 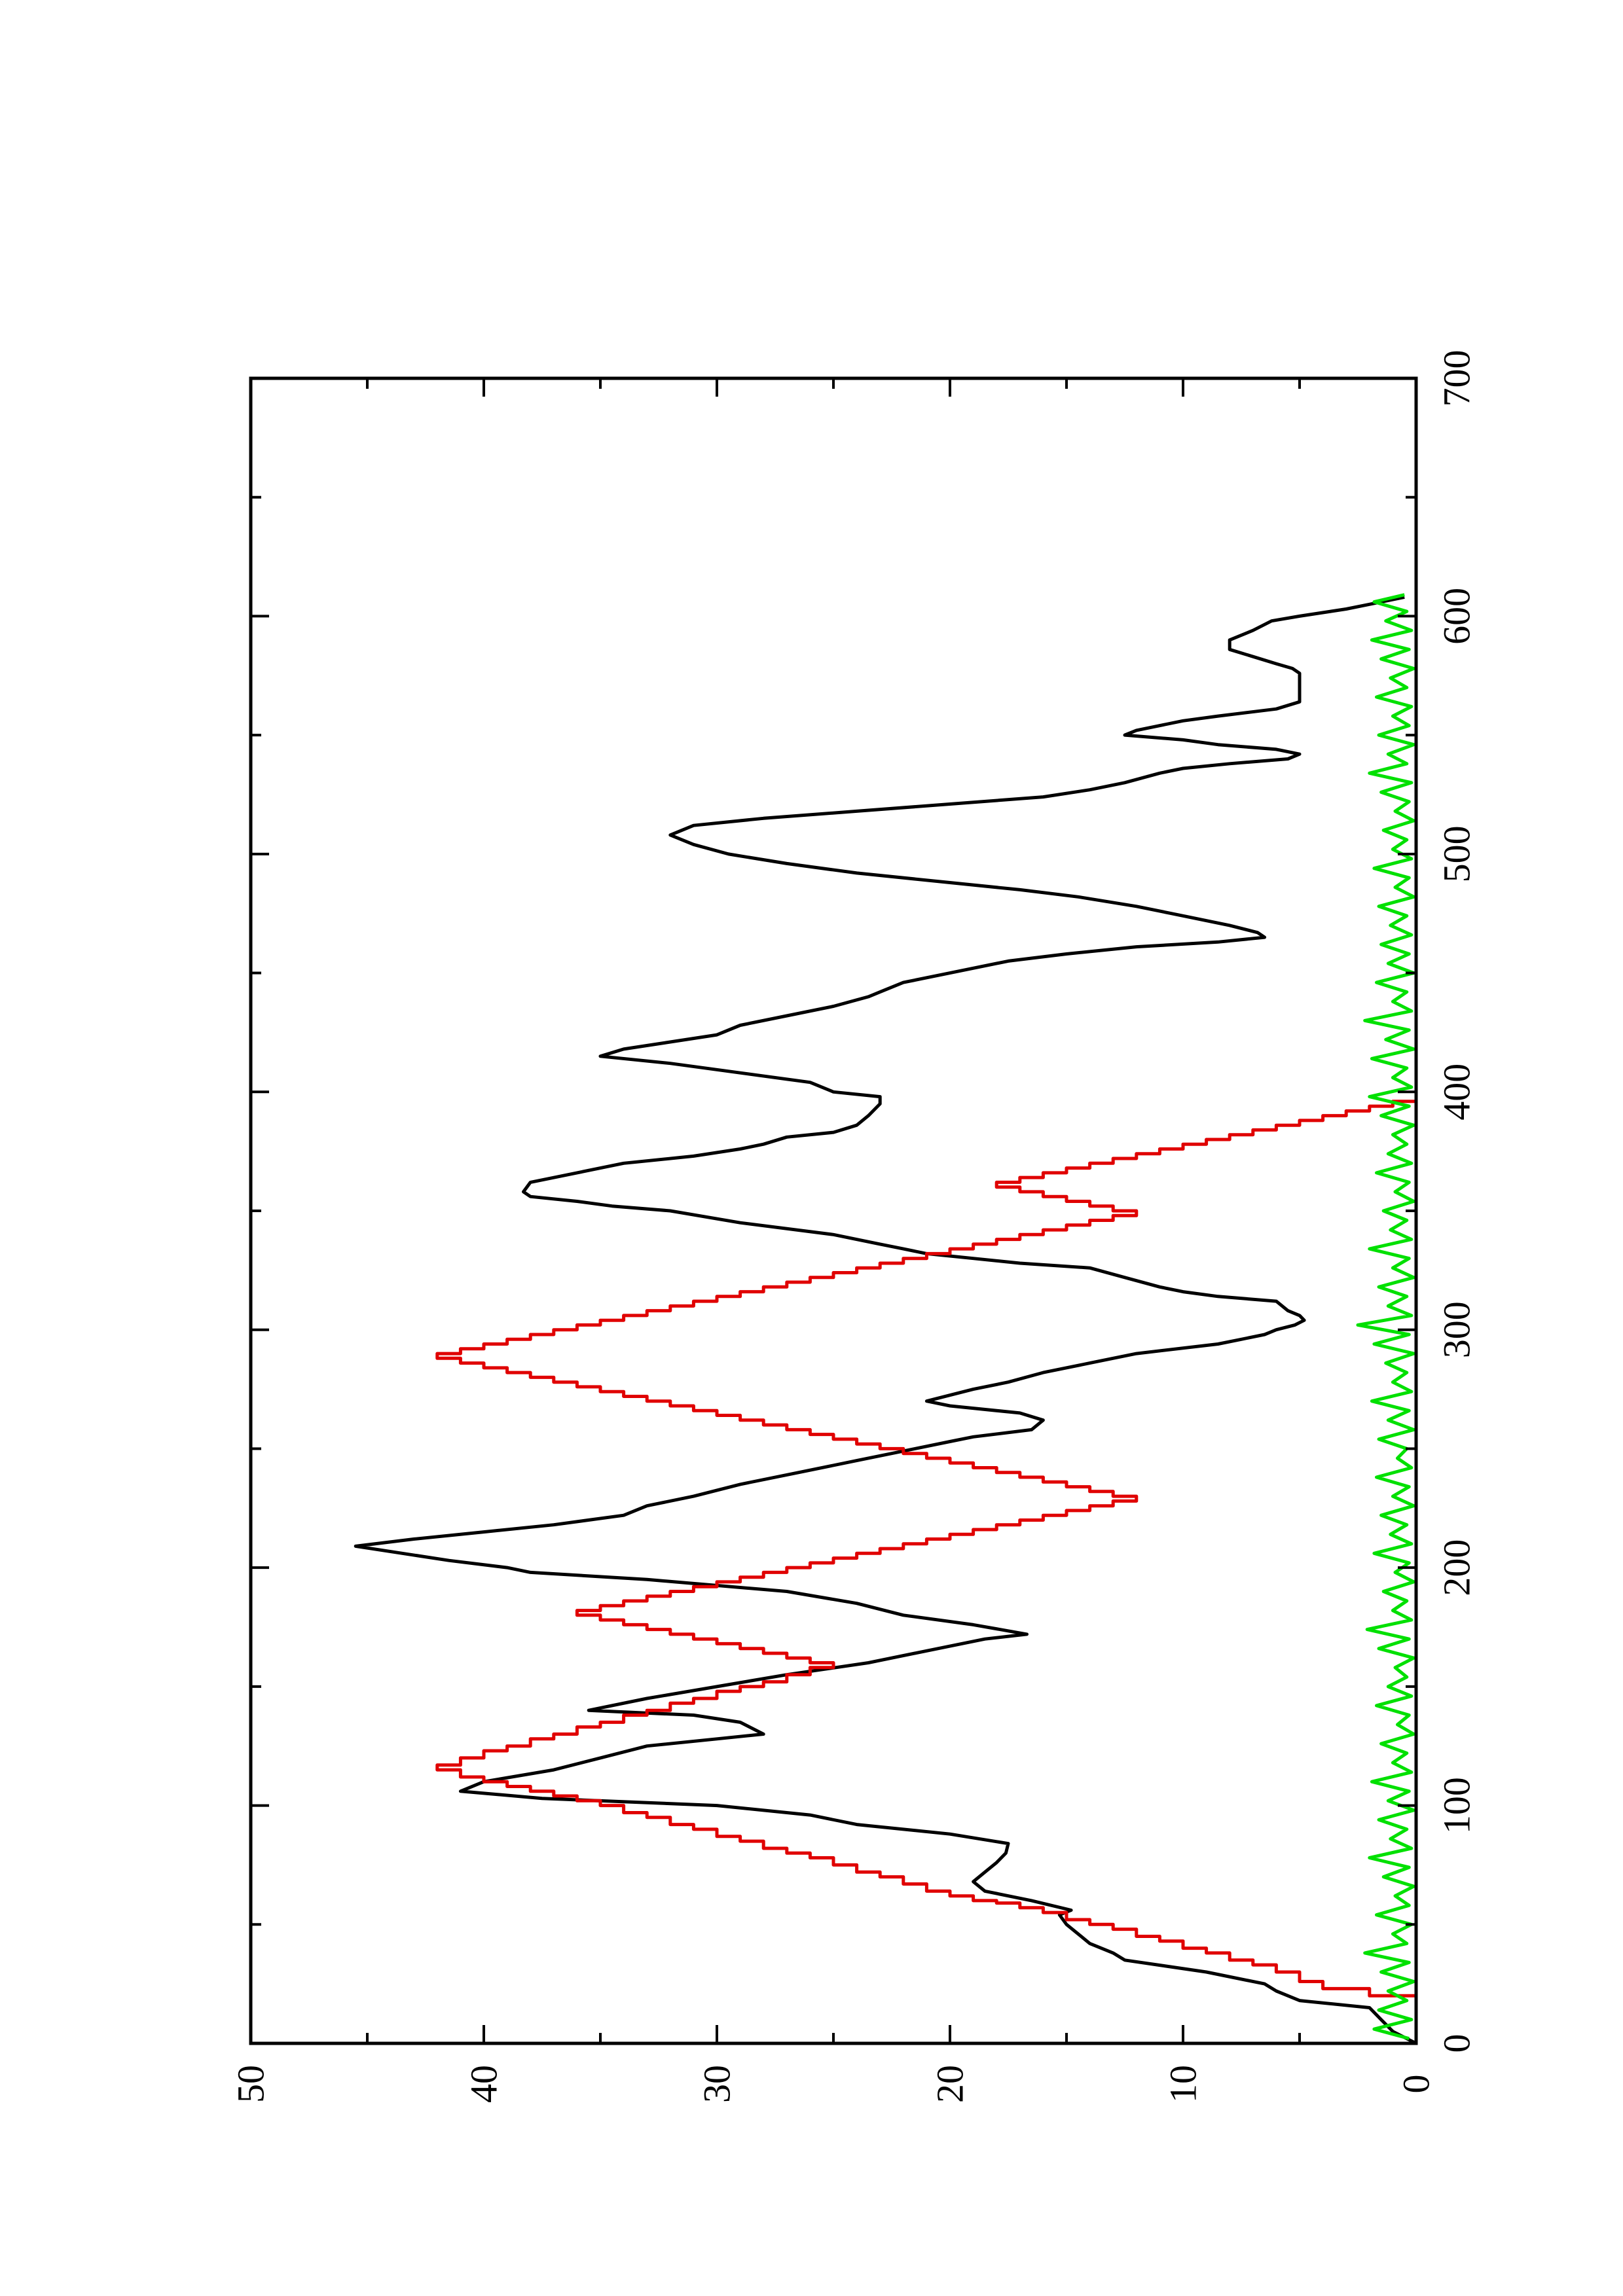 I want to click on x-tick-label: 300, so click(x=1457, y=1329).